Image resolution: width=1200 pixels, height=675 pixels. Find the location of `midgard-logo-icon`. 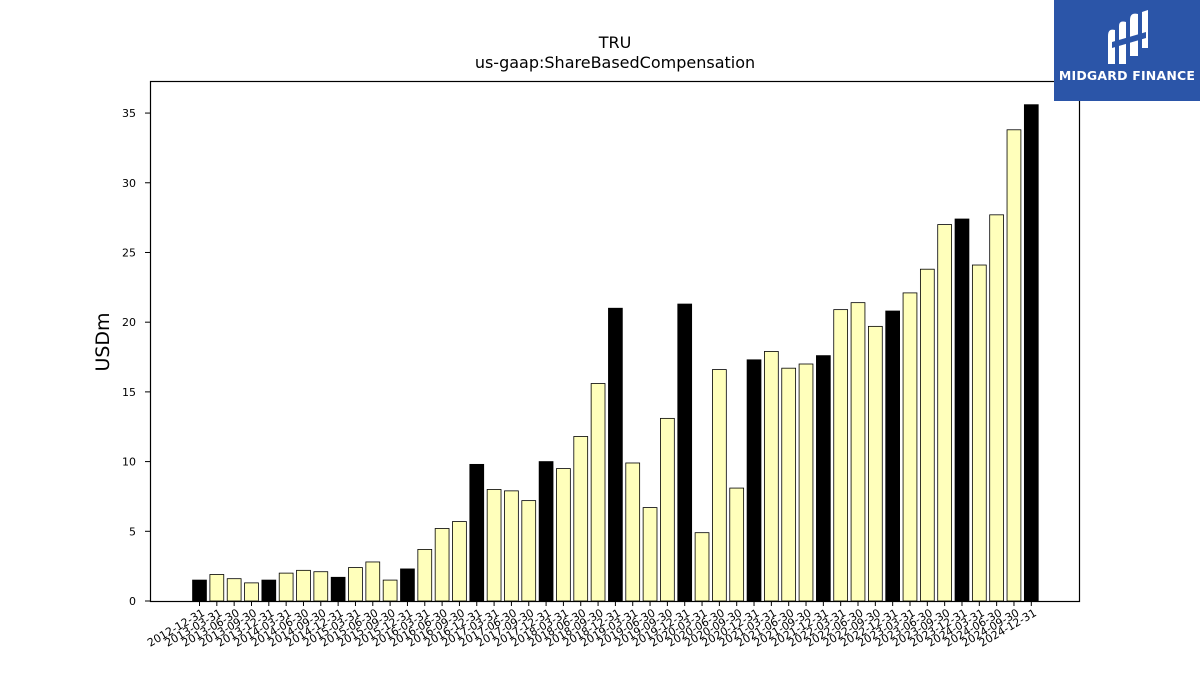

midgard-logo-icon is located at coordinates (1128, 37).